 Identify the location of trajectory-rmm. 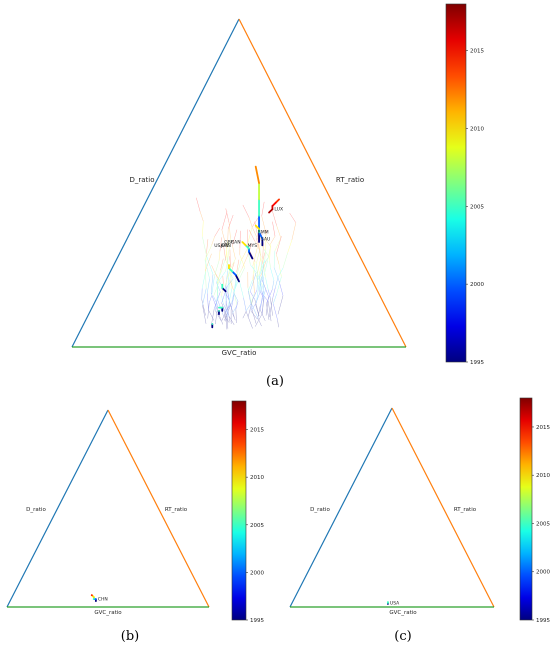
(259, 235).